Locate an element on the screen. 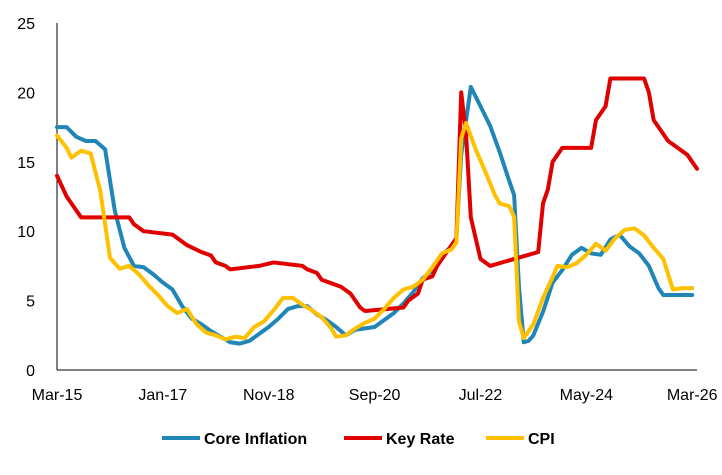  y-tick-label: 20 is located at coordinates (26, 93).